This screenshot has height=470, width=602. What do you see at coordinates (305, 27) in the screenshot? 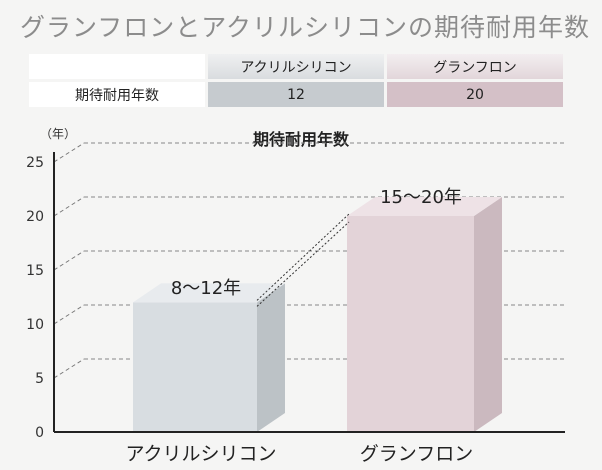
I see `page-title: グランフロンとアクリルシリコンの期待耐用年数` at bounding box center [305, 27].